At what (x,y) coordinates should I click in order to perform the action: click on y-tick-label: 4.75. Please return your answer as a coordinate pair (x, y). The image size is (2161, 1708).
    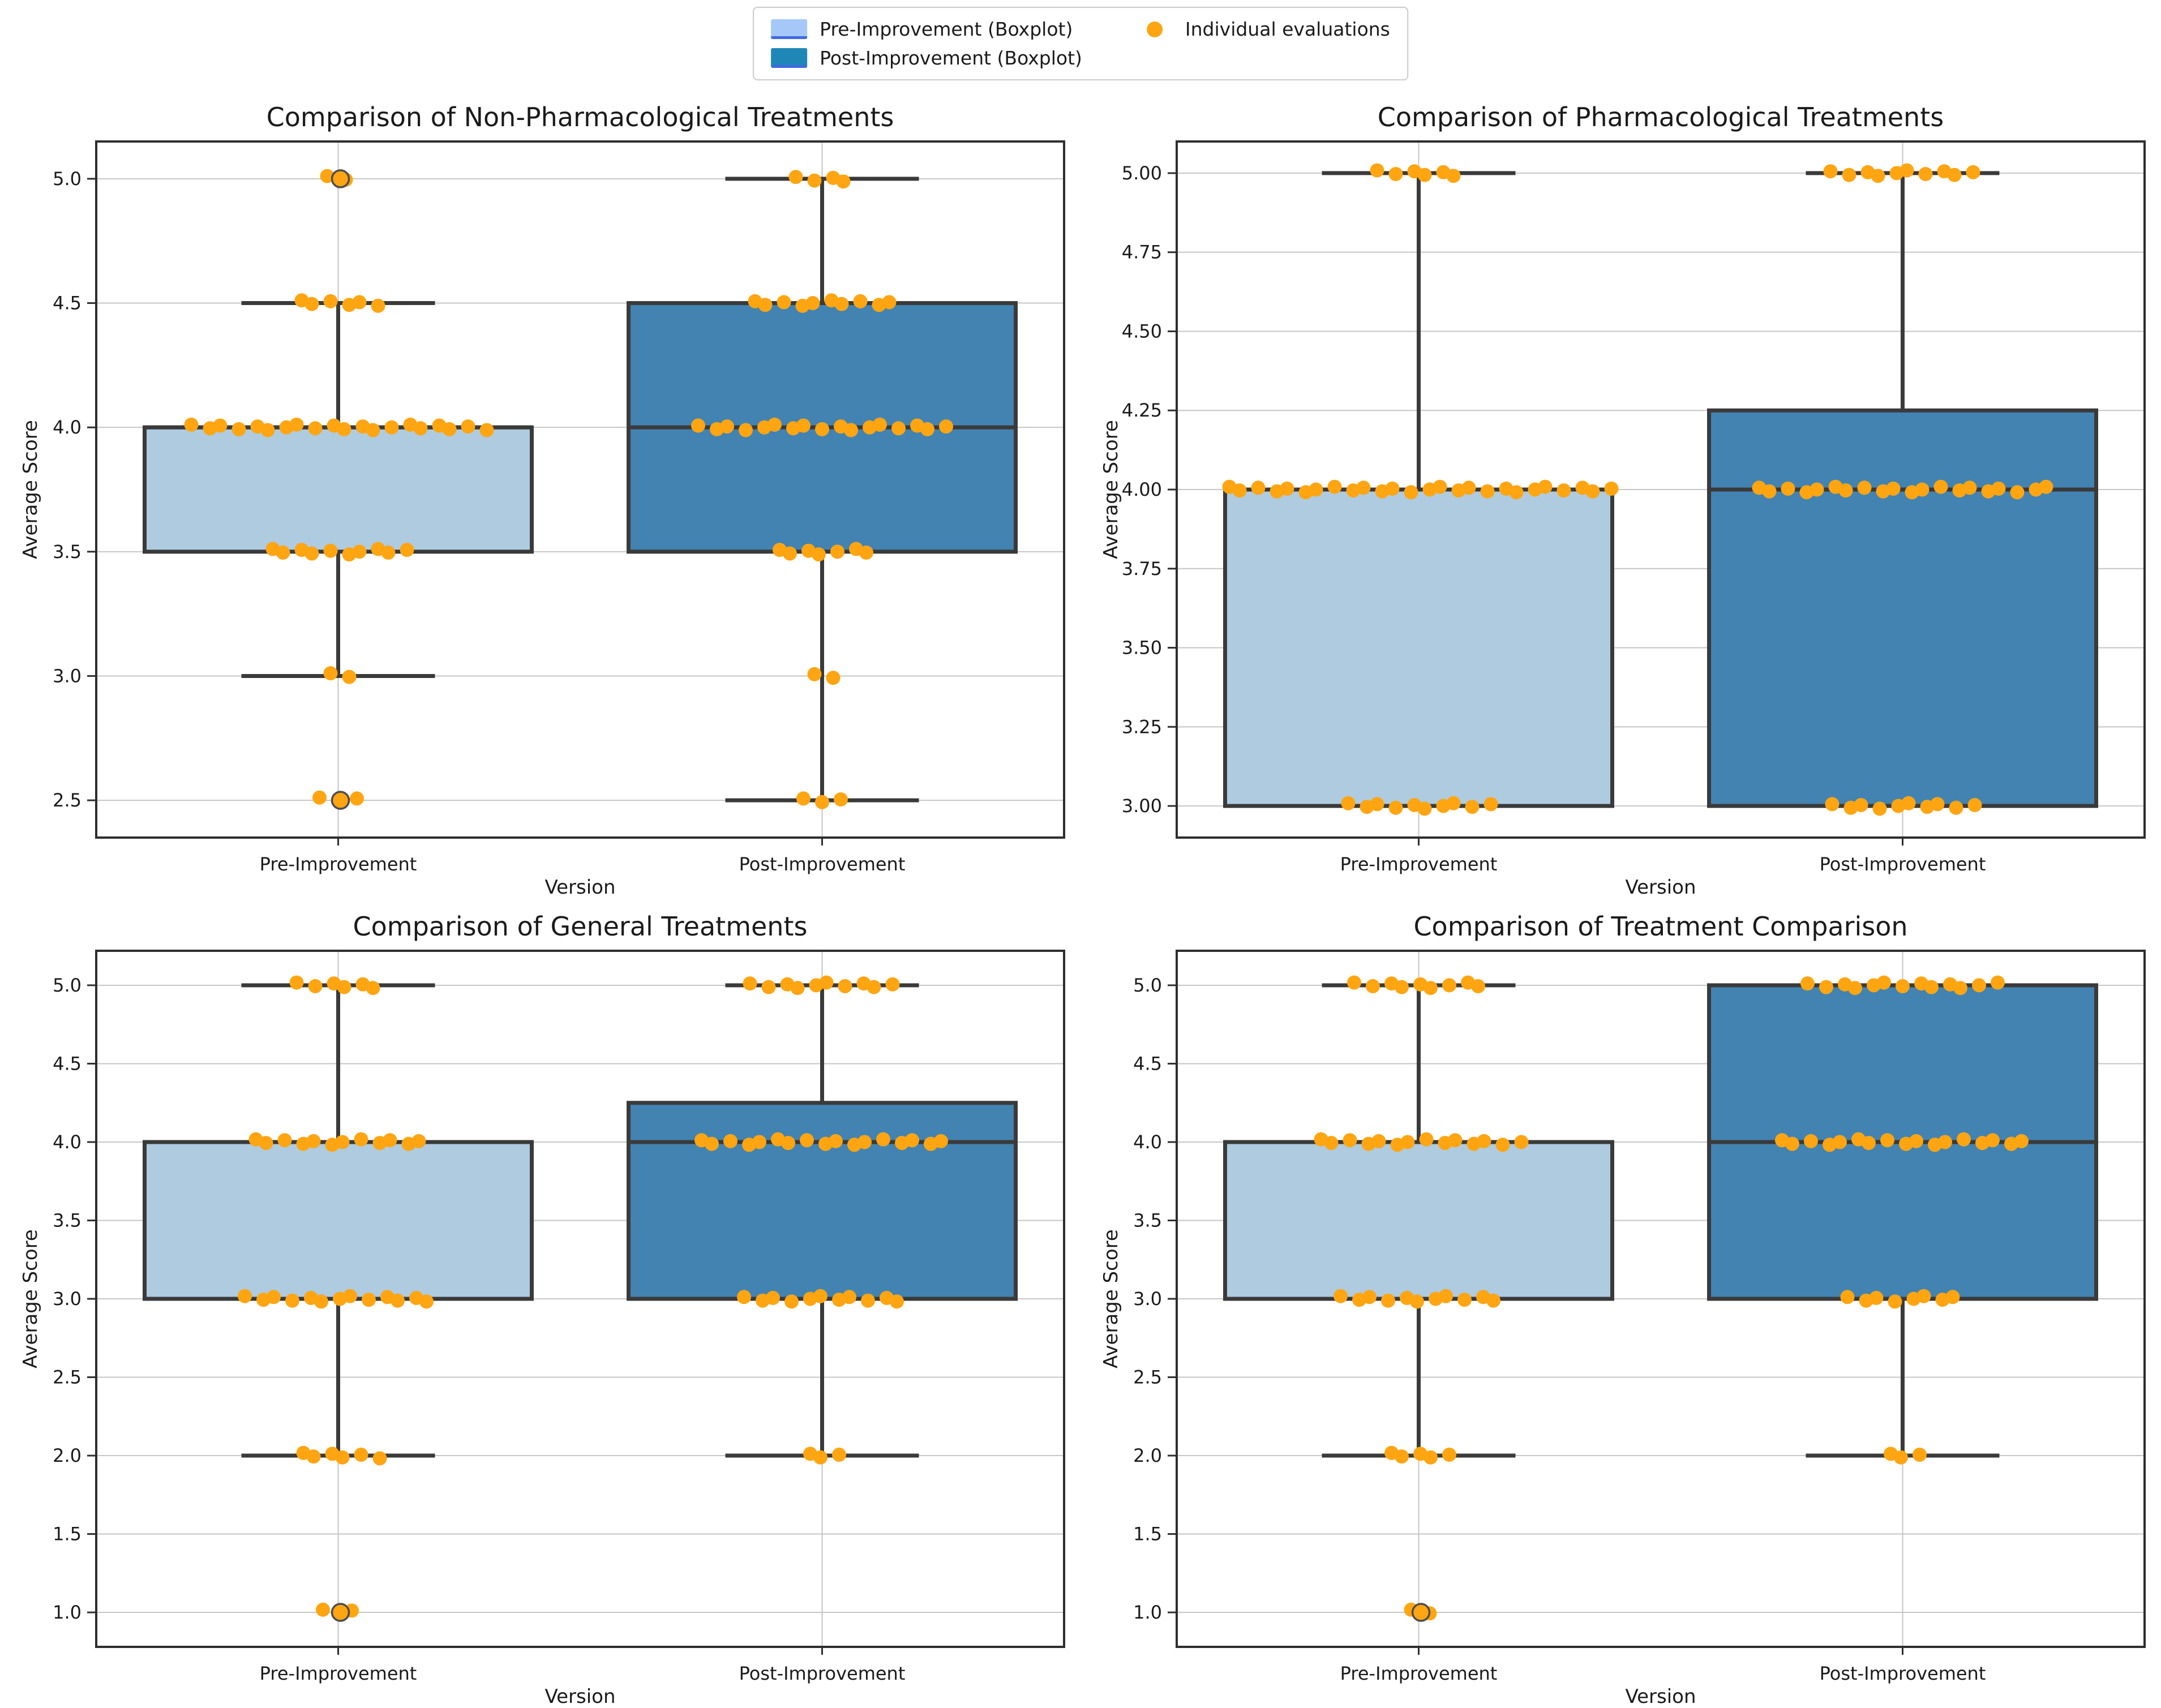
    Looking at the image, I should click on (1142, 253).